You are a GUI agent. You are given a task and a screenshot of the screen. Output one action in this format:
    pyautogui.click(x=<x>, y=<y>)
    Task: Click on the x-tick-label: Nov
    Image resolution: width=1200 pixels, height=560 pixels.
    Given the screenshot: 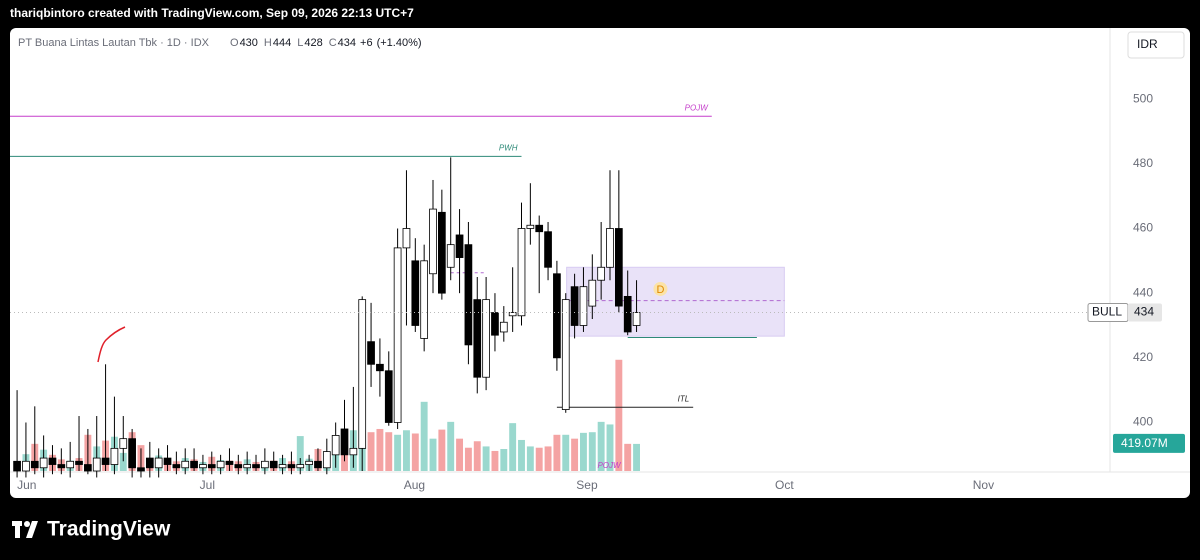 What is the action you would take?
    pyautogui.click(x=983, y=485)
    